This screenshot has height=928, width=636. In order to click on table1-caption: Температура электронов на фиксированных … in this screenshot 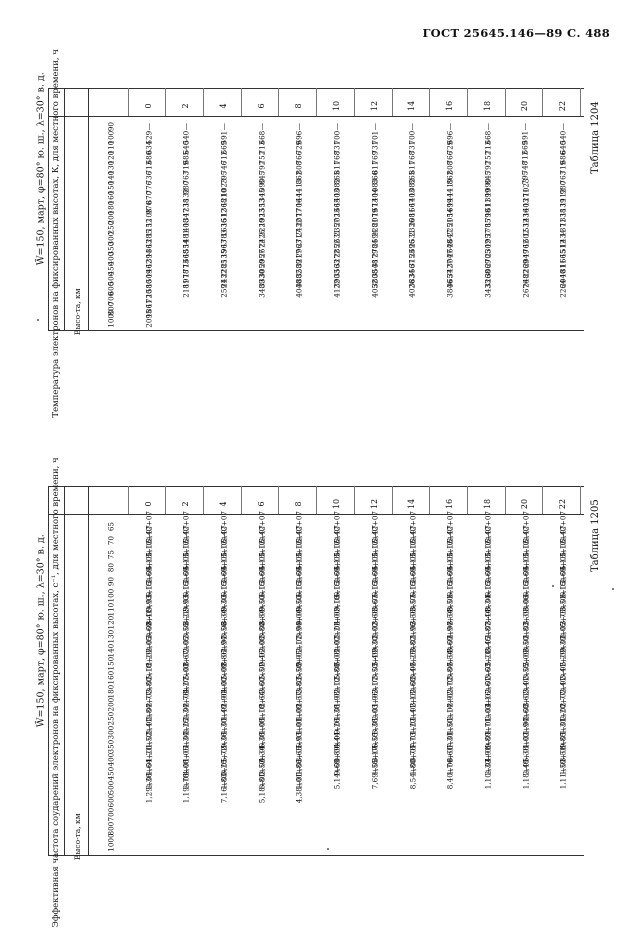, I will do `click(55, 233)`.